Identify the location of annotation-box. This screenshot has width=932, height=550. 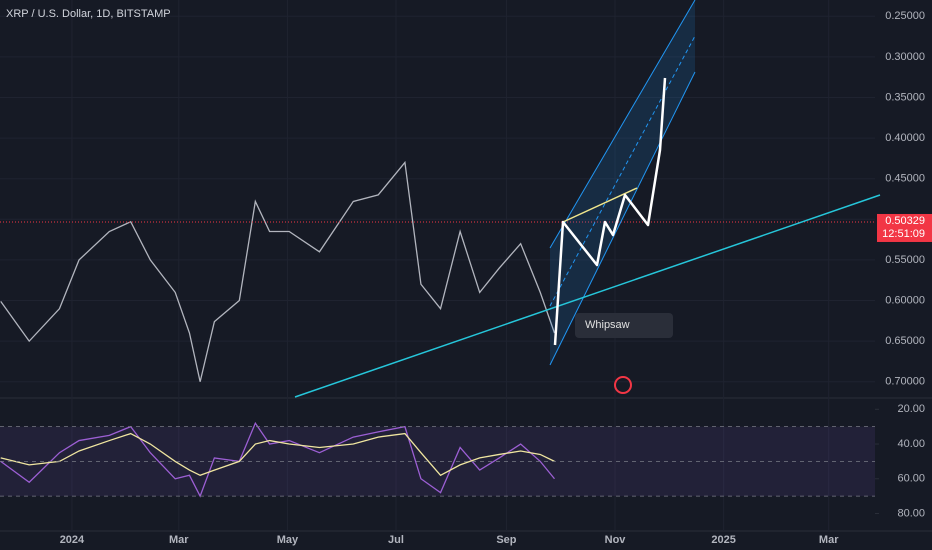
(624, 325).